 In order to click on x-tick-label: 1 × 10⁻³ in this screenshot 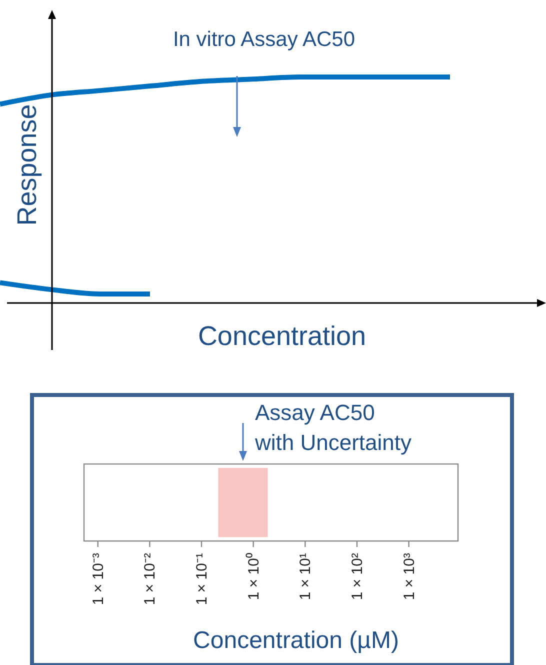, I will do `click(97, 579)`.